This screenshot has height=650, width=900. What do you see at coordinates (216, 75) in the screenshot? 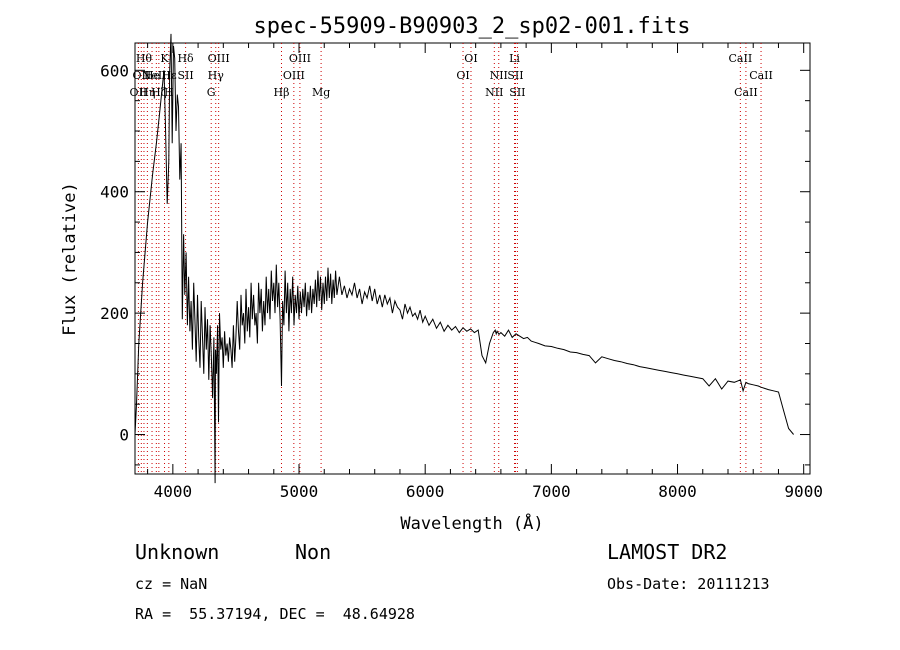
I see `spectral-line-label: Hγ` at bounding box center [216, 75].